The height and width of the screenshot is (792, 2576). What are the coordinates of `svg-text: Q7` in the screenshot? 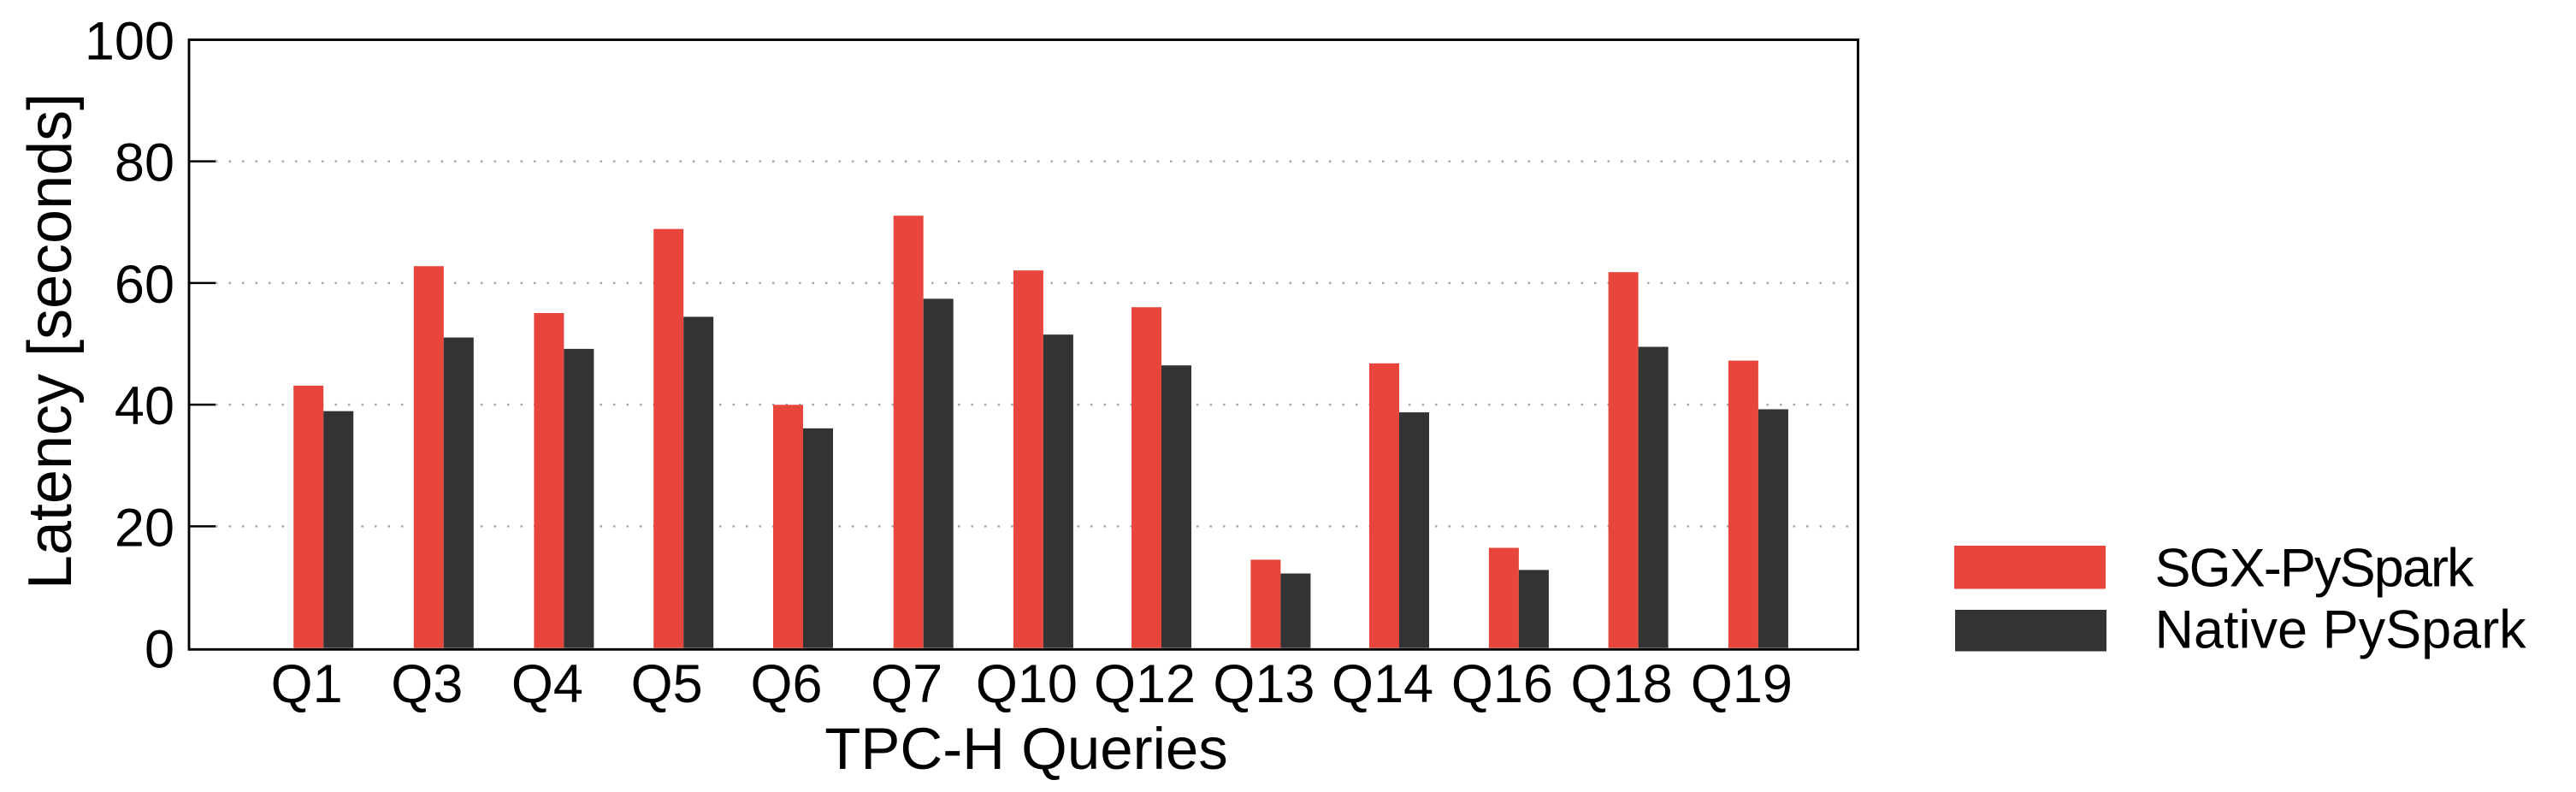 It's located at (906, 684).